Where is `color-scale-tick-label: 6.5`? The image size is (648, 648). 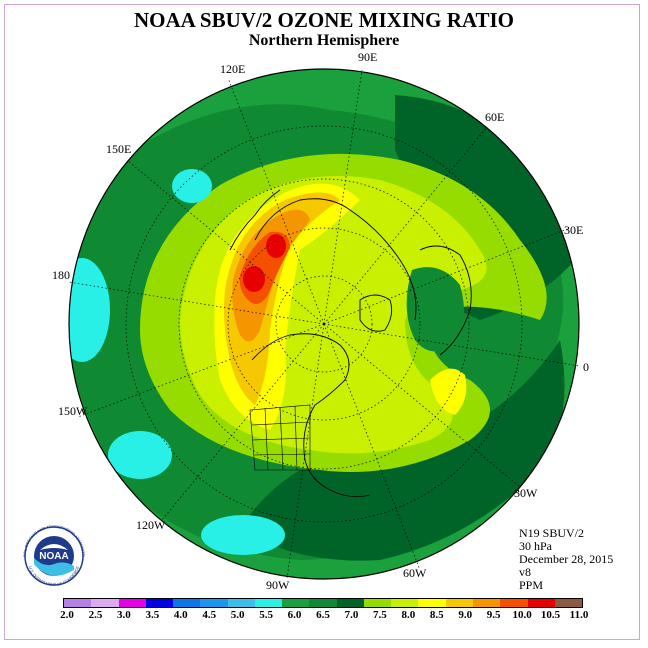
color-scale-tick-label: 6.5 is located at coordinates (323, 615).